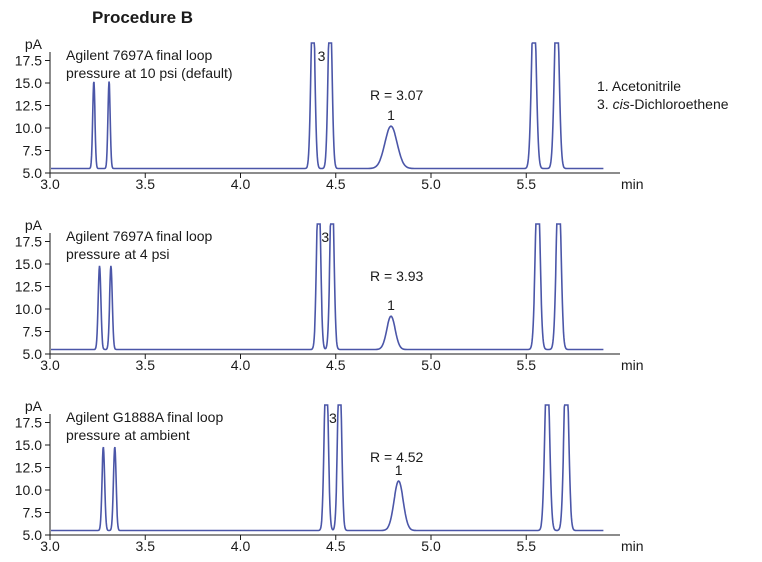 The width and height of the screenshot is (762, 562). I want to click on legend-item-1: 1. Acetonitrile, so click(639, 86).